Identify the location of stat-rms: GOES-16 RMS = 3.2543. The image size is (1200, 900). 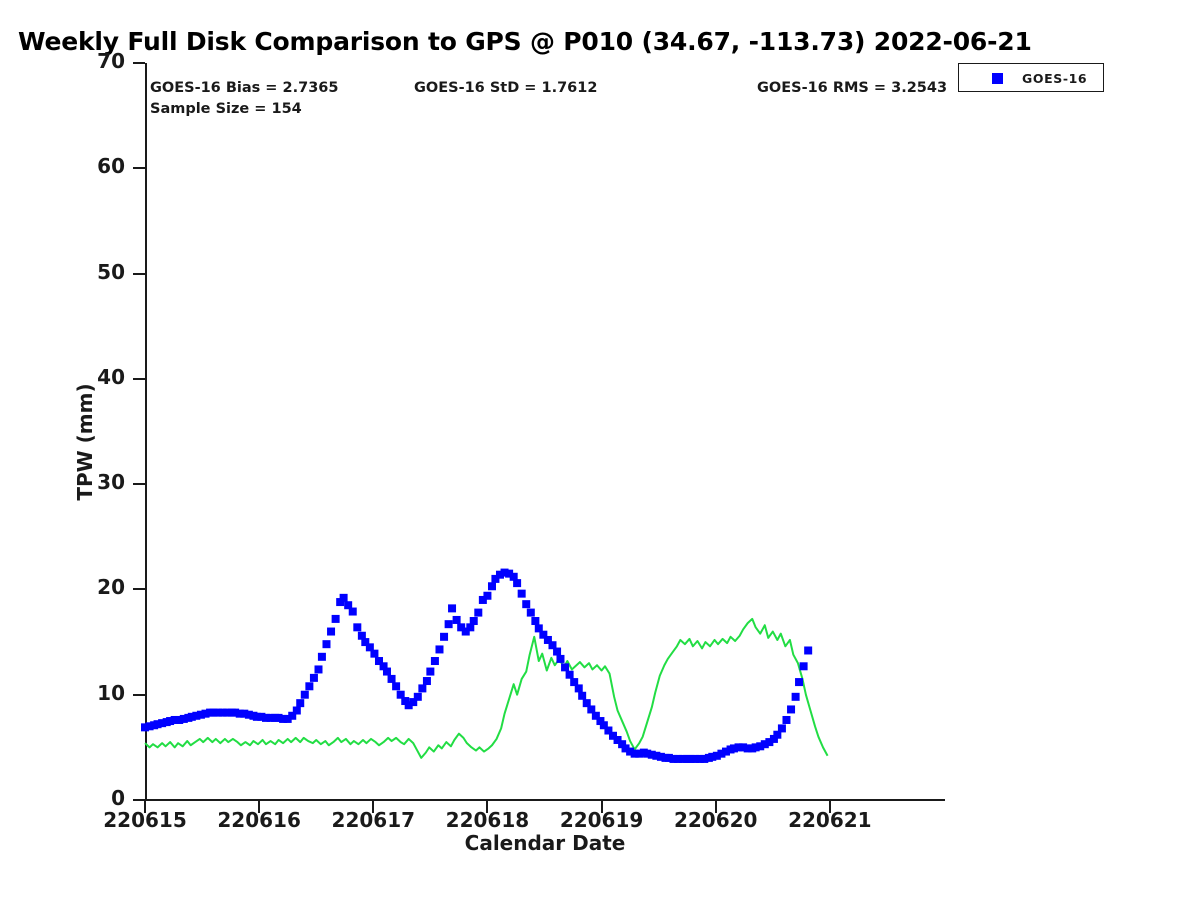
(852, 88).